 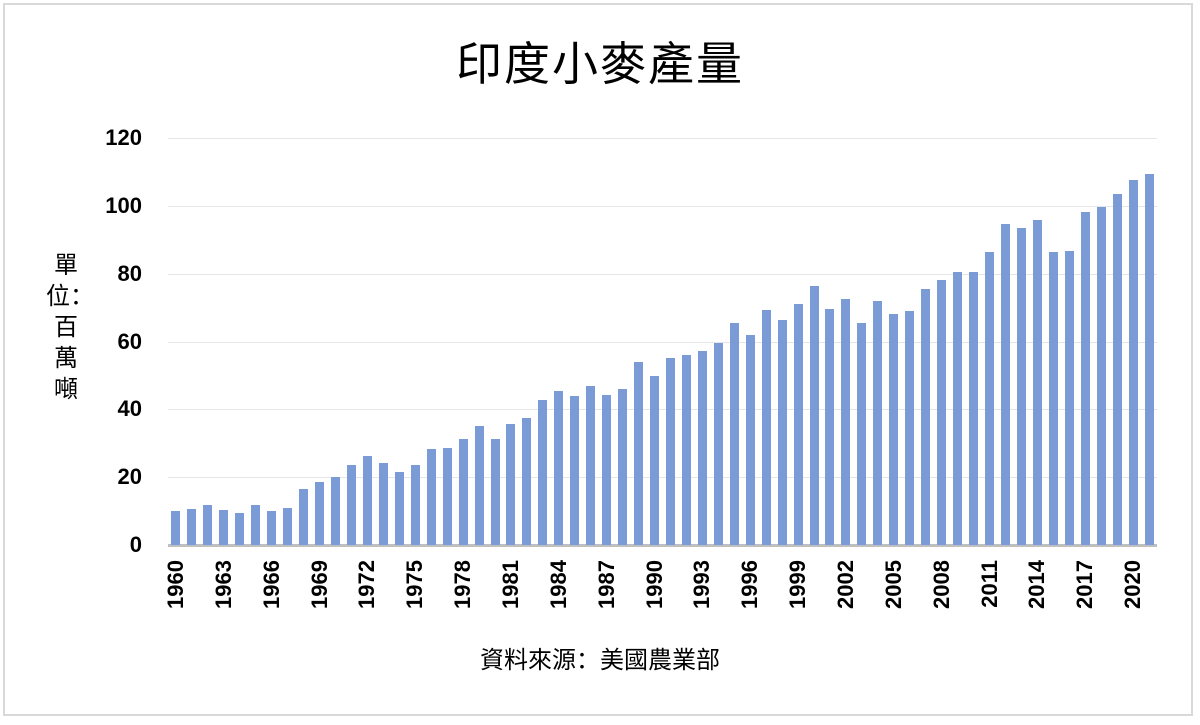 I want to click on bar-1995, so click(x=734, y=434).